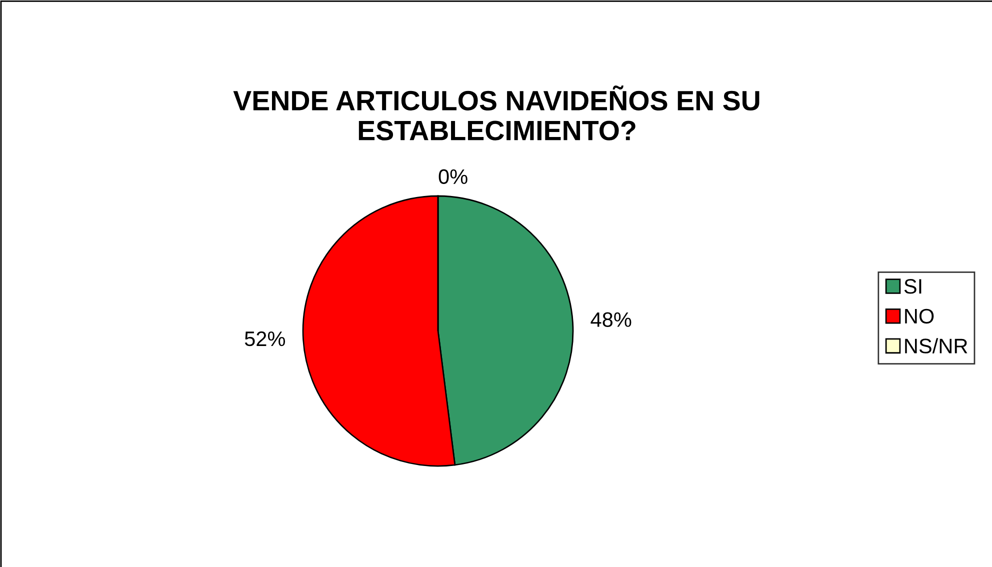 The image size is (992, 567). I want to click on legend-label: NS/NR, so click(936, 346).